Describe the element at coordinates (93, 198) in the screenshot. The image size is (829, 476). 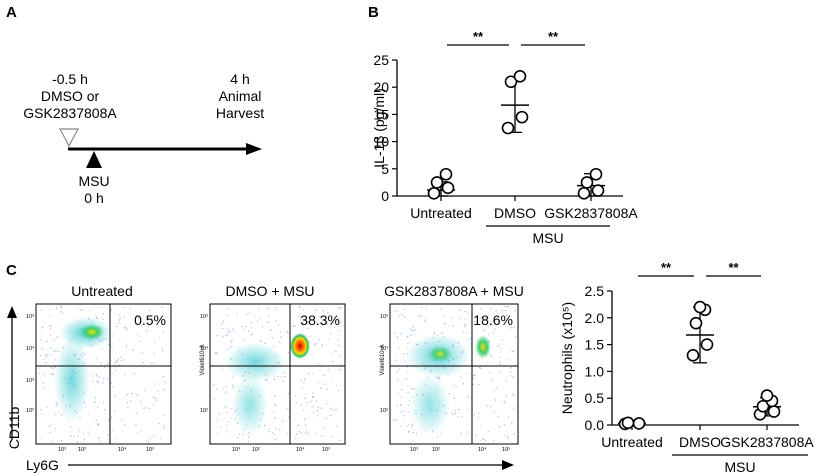
I see `stimulus-time-label: 0 h` at that location.